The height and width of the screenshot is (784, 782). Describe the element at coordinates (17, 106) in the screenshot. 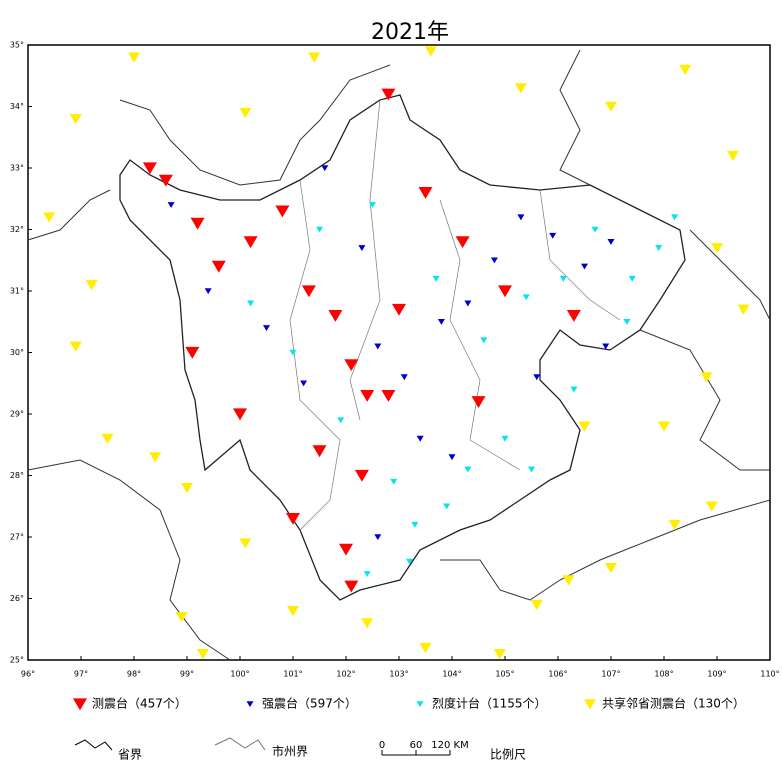

I see `y-tick-label: 34°` at that location.